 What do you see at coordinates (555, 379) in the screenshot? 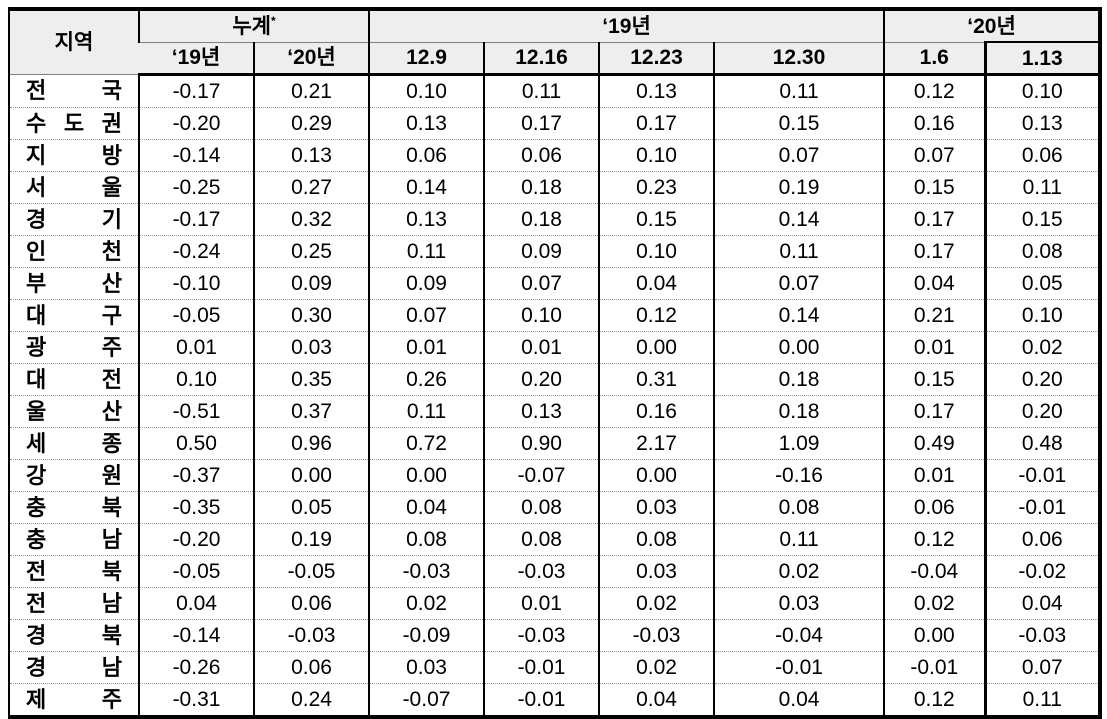
I see `table-row: 대 전 0.10 0.35 0.26 0.20 0.31 0.18 0.15 0.20` at bounding box center [555, 379].